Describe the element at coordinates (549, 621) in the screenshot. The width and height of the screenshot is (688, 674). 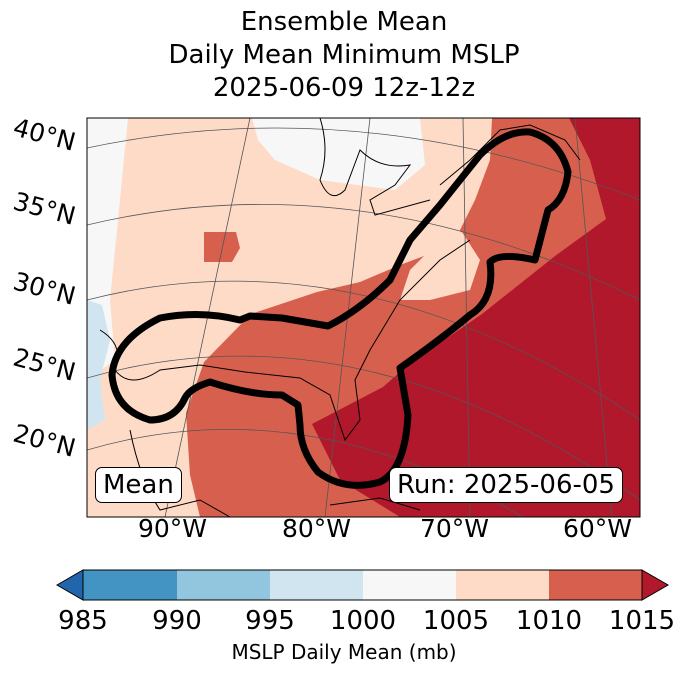
I see `colorbar-tick: 1010` at that location.